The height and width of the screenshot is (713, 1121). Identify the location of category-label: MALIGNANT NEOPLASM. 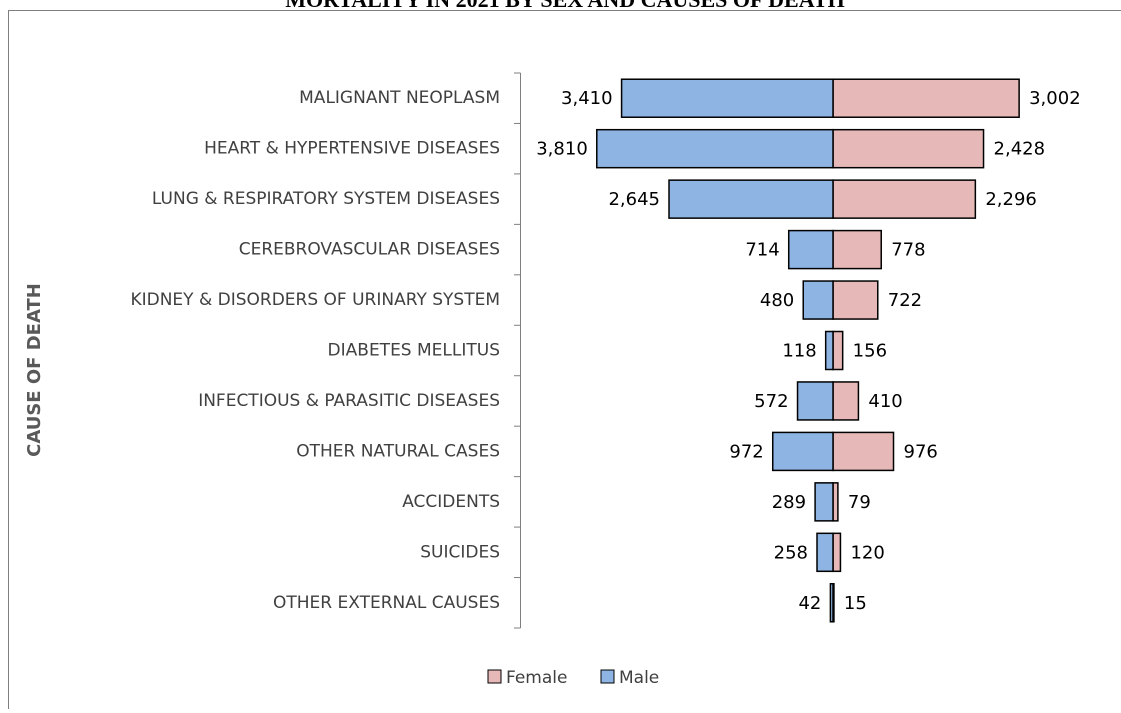
(399, 98).